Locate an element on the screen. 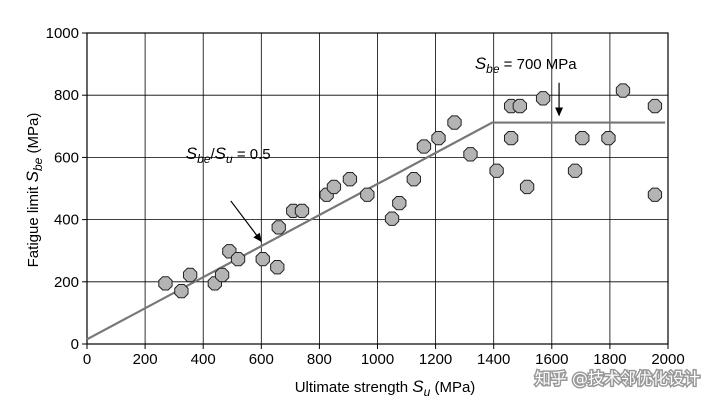  y-tick-label: 0 is located at coordinates (75, 344).